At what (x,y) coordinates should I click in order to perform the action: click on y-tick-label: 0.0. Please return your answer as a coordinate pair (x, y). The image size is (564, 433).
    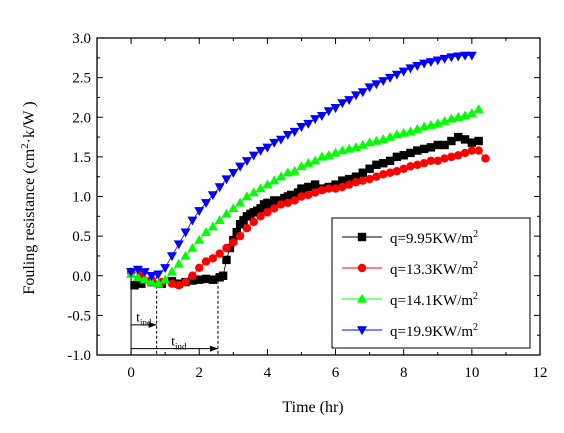
    Looking at the image, I should click on (81, 277).